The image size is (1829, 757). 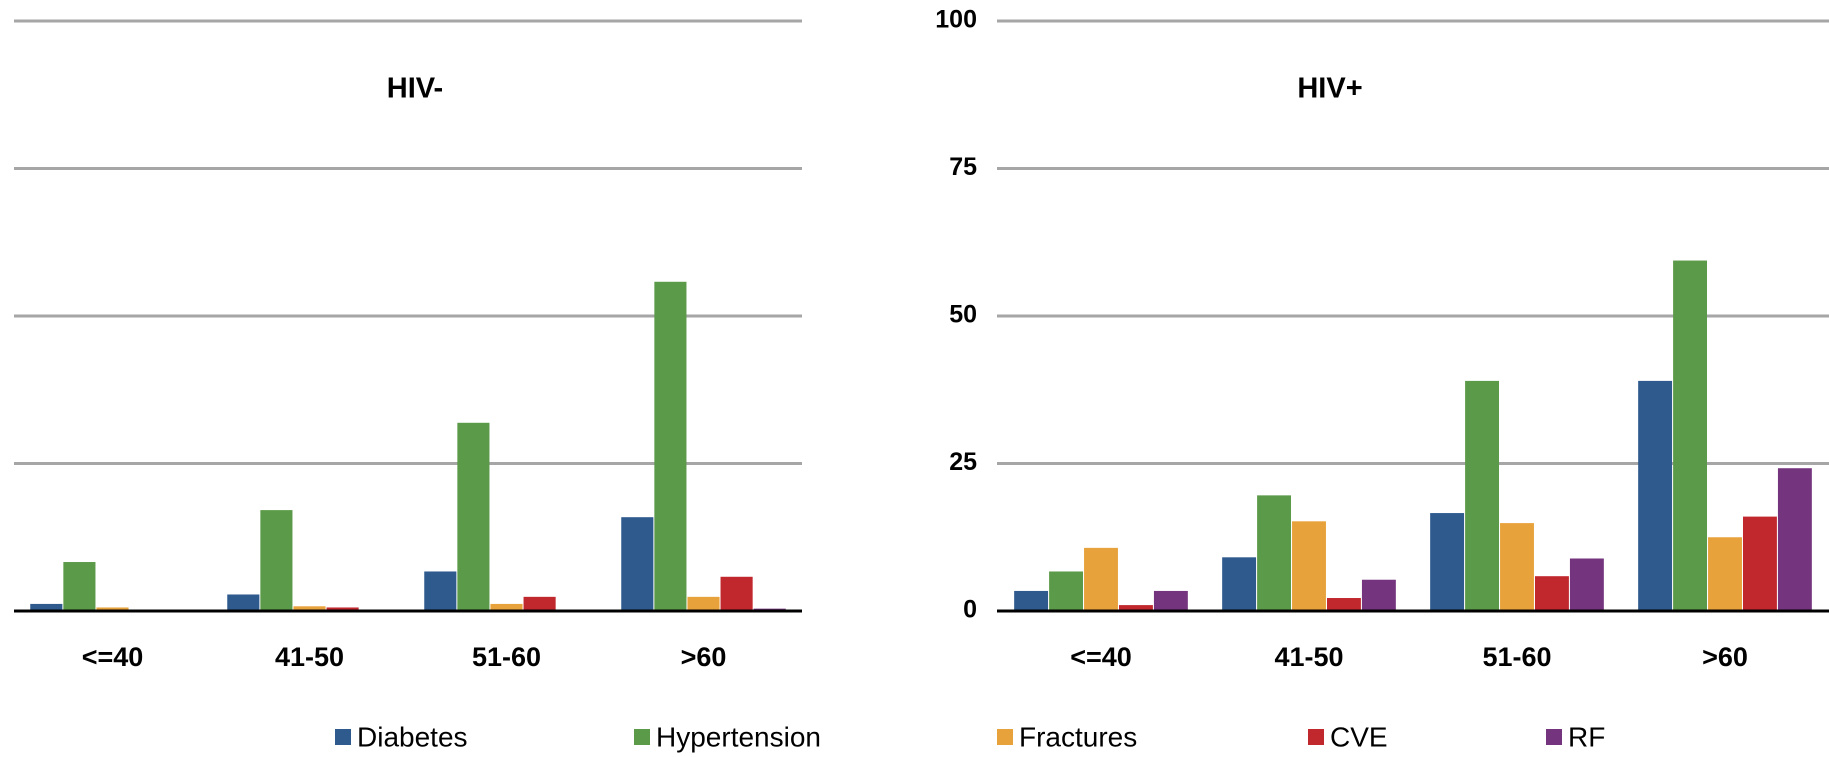 What do you see at coordinates (1329, 89) in the screenshot?
I see `chart-title: HIV+` at bounding box center [1329, 89].